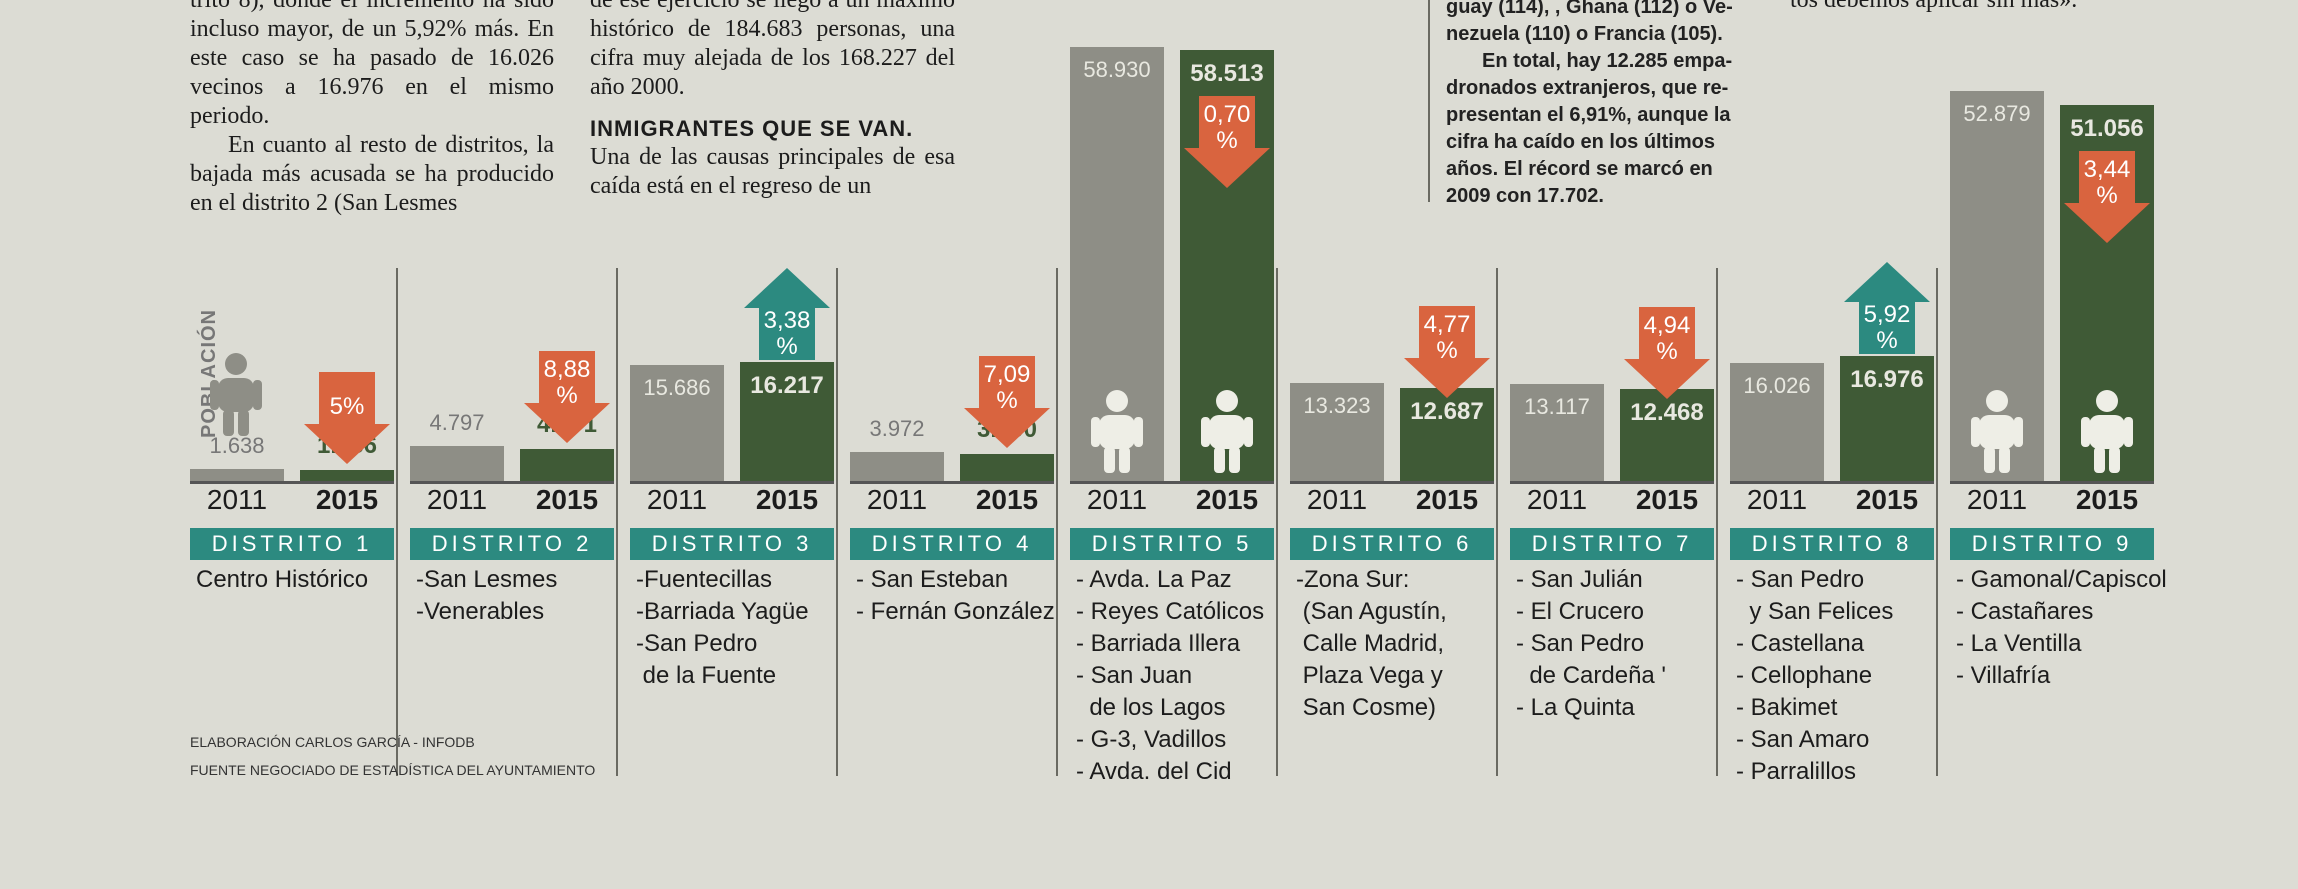 The width and height of the screenshot is (2298, 889). Describe the element at coordinates (1587, 88) in the screenshot. I see `sidebox-line: dronados extranjeros, que re-` at that location.